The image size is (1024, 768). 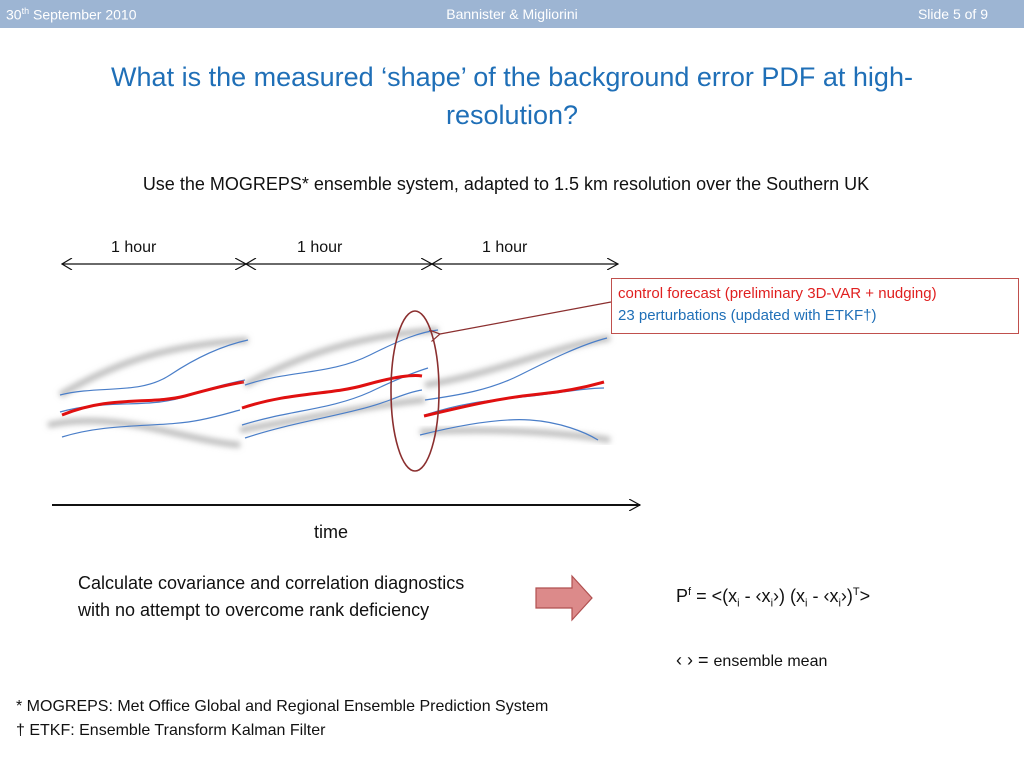 What do you see at coordinates (773, 598) in the screenshot?
I see `covariance-formula: Pf = <(xi - ‹xi›) (xi - ‹xi›)T>` at bounding box center [773, 598].